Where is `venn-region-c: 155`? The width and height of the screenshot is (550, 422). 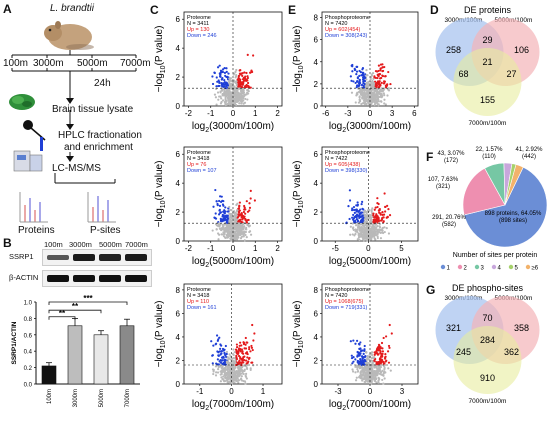
venn-region-c: 155 is located at coordinates (487, 100).